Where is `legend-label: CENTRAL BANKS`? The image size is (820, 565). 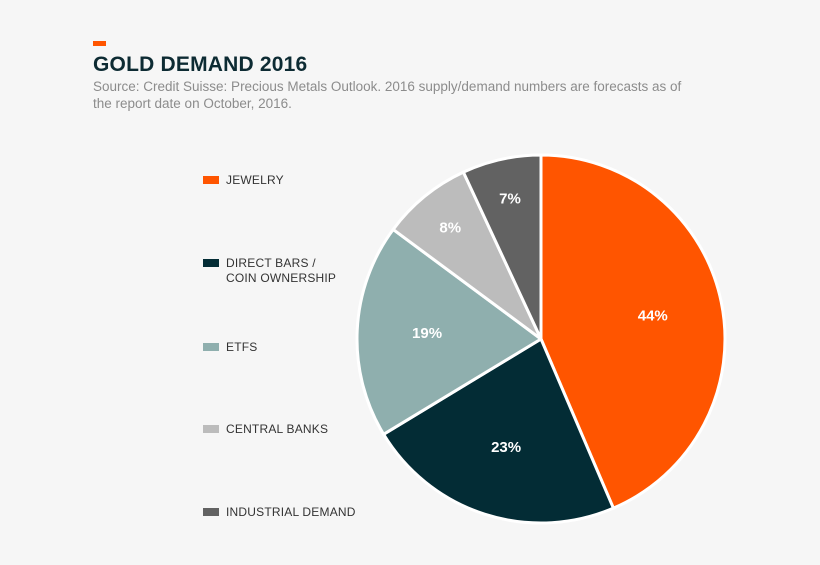
legend-label: CENTRAL BANKS is located at coordinates (277, 429).